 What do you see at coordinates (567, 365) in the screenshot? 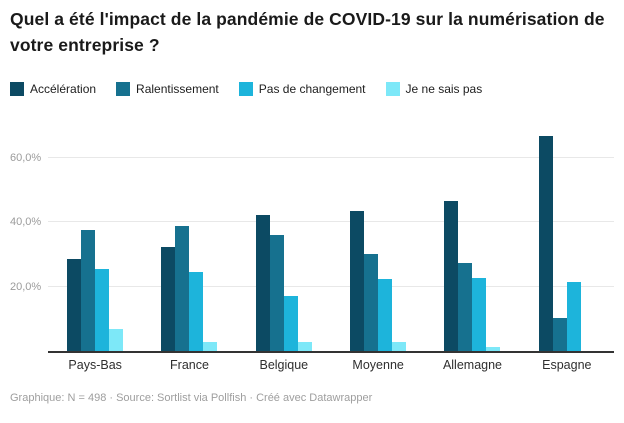
I see `x-axis-category-label: Espagne` at bounding box center [567, 365].